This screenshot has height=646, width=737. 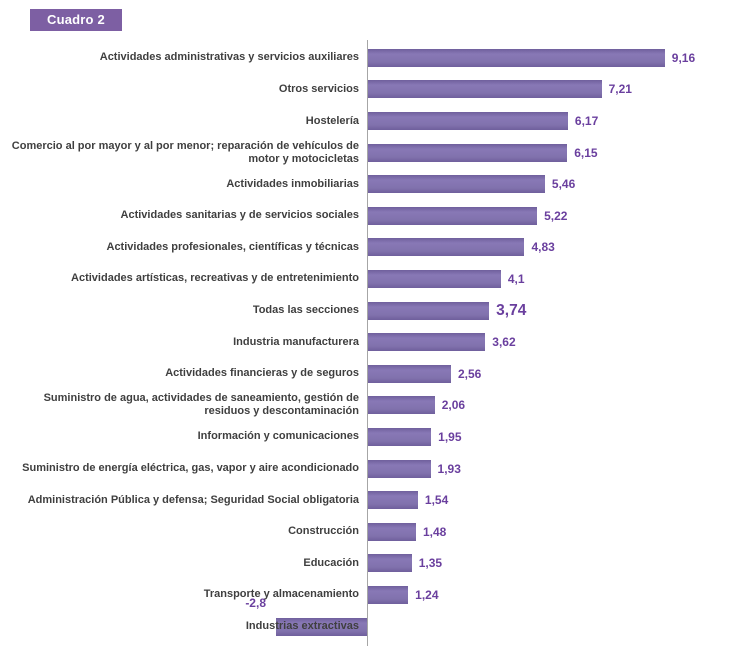 What do you see at coordinates (491, 619) in the screenshot?
I see `bar-zone: -2,8` at bounding box center [491, 619].